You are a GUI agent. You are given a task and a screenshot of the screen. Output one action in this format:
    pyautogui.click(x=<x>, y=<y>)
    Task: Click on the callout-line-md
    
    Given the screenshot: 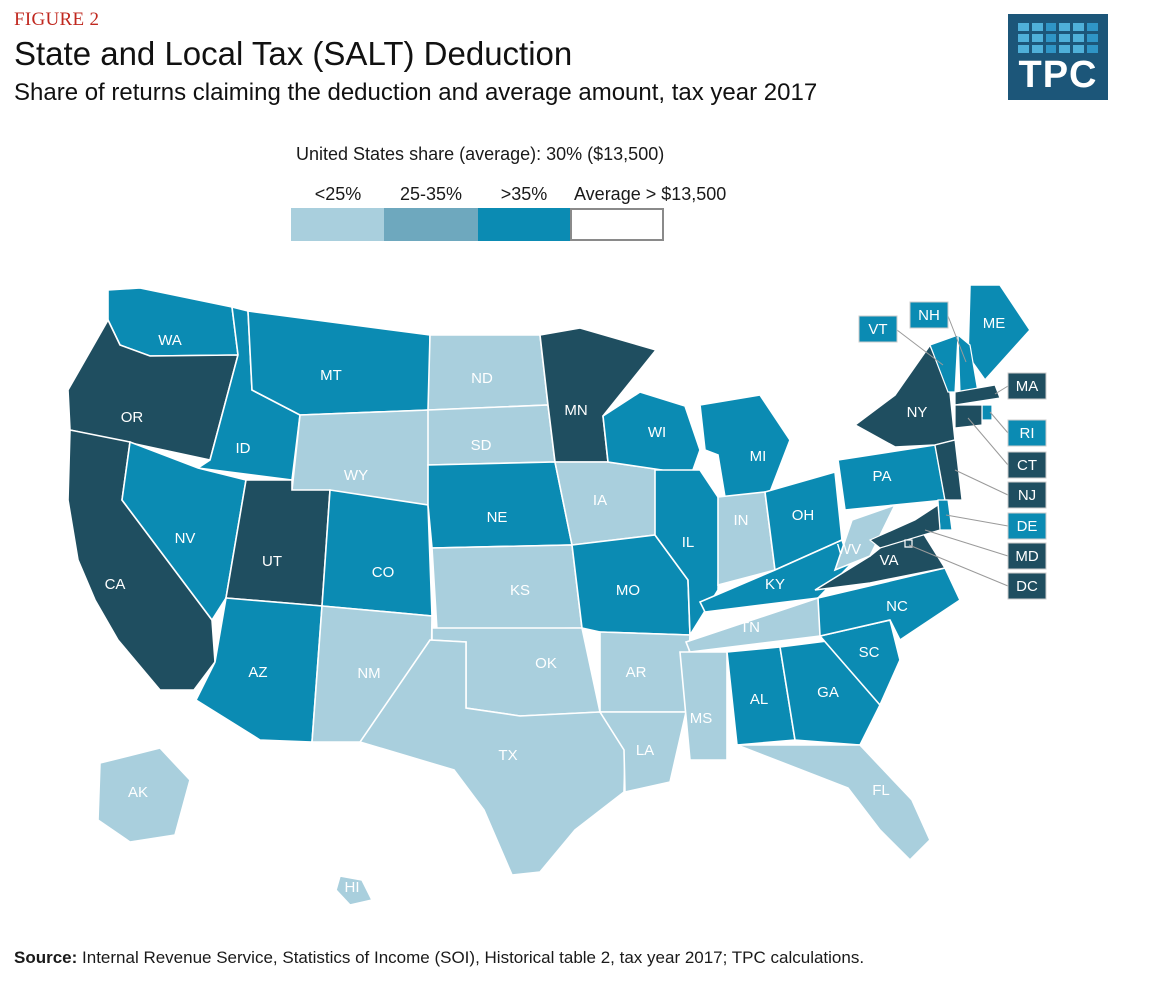 What is the action you would take?
    pyautogui.click(x=966, y=543)
    